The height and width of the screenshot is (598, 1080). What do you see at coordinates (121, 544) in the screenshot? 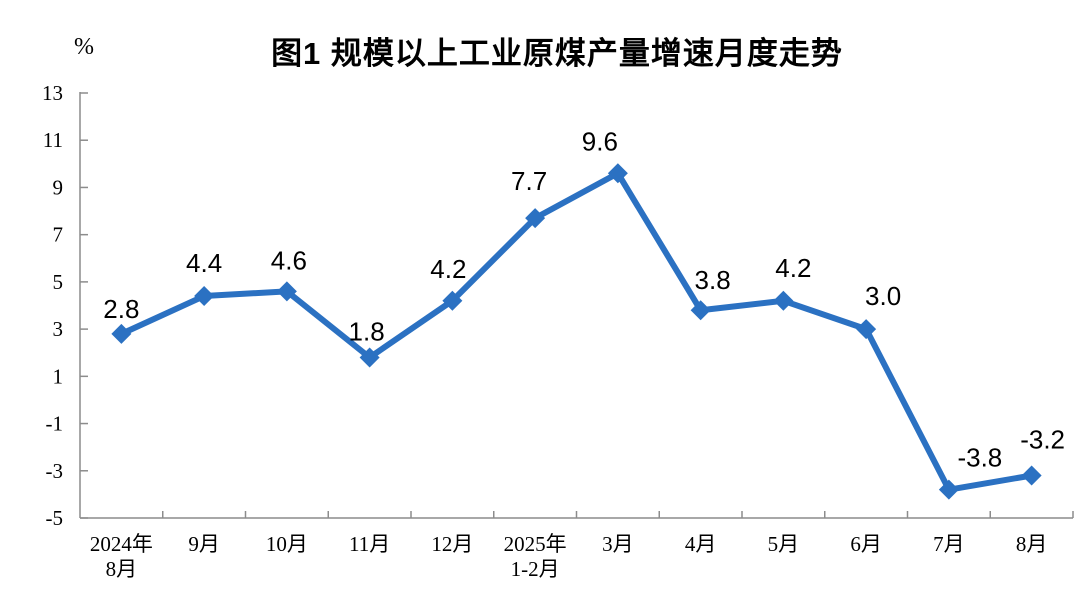
I see `x-axis-category-label: 2024年` at bounding box center [121, 544].